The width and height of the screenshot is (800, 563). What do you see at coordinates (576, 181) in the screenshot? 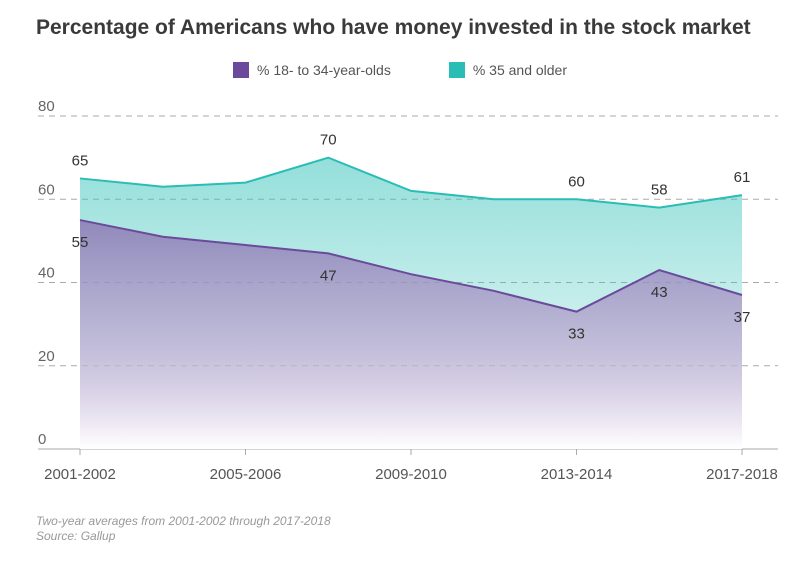
I see `data-label-older: 60` at bounding box center [576, 181].